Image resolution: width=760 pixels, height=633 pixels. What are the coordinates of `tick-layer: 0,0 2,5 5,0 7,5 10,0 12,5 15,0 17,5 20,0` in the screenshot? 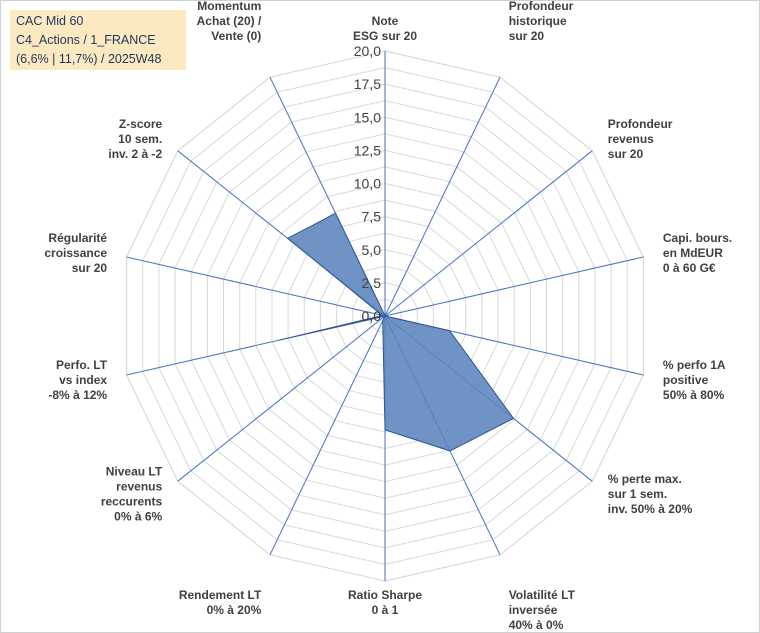 It's located at (367, 183).